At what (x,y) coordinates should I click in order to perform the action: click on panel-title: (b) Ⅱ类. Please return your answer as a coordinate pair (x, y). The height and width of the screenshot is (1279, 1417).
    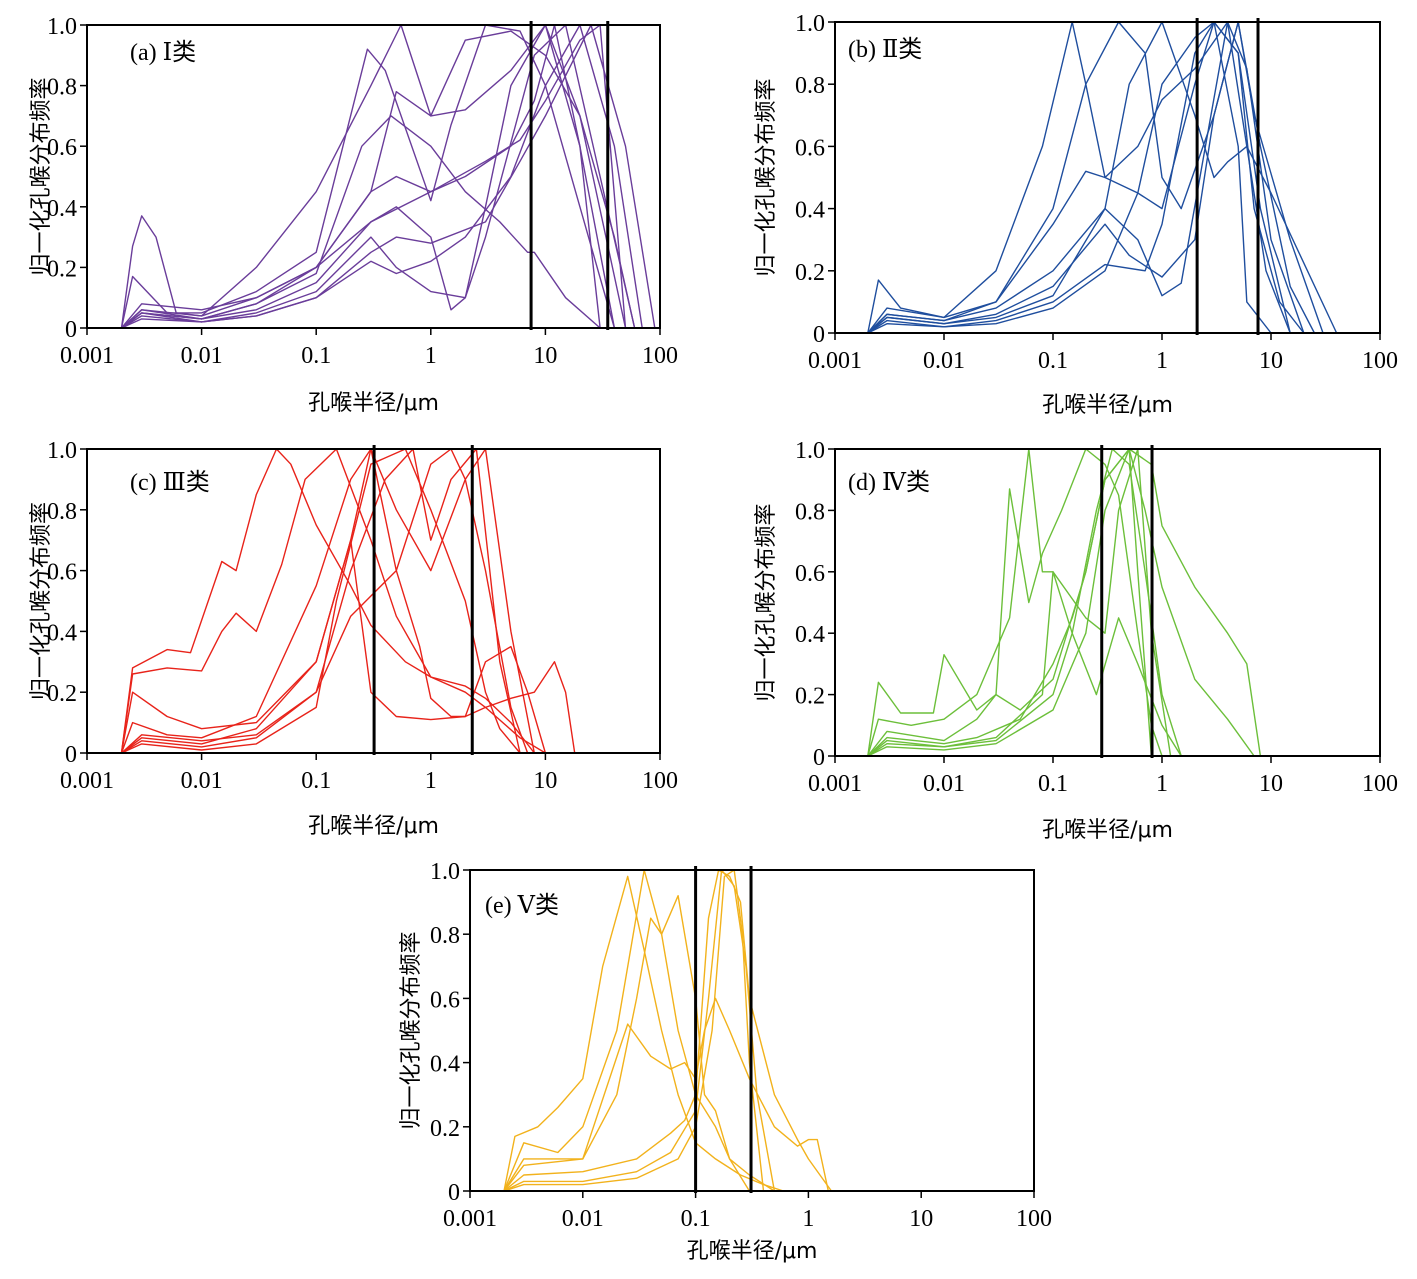
    Looking at the image, I should click on (885, 49).